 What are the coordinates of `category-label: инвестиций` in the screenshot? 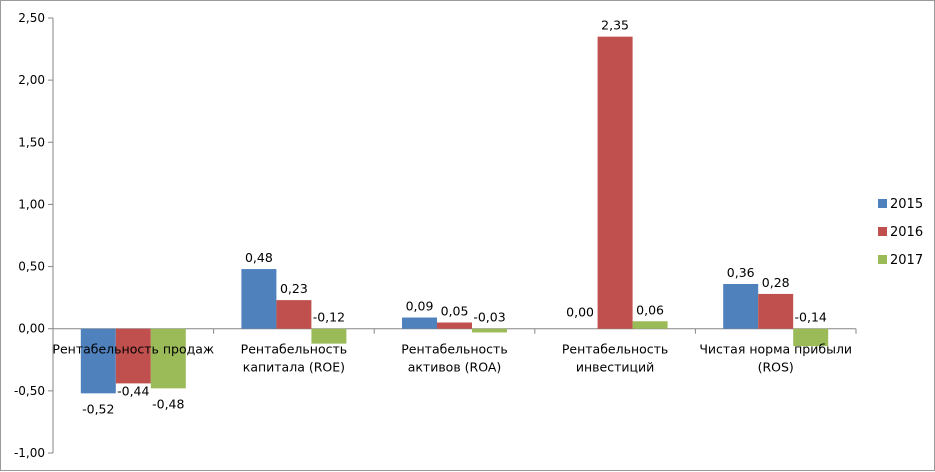 It's located at (615, 367).